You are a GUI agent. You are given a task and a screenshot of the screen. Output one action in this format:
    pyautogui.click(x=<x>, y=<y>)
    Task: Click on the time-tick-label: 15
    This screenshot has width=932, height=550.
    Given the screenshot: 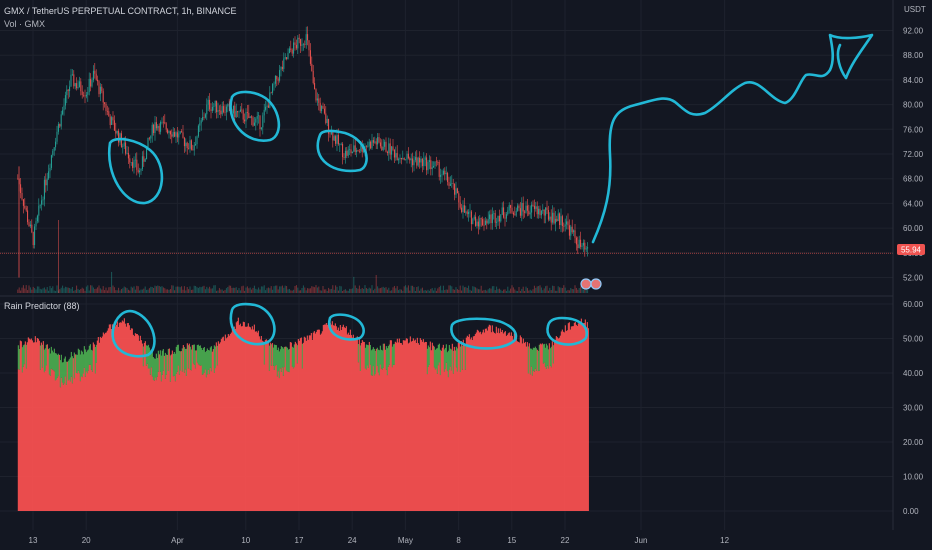 What is the action you would take?
    pyautogui.click(x=511, y=540)
    